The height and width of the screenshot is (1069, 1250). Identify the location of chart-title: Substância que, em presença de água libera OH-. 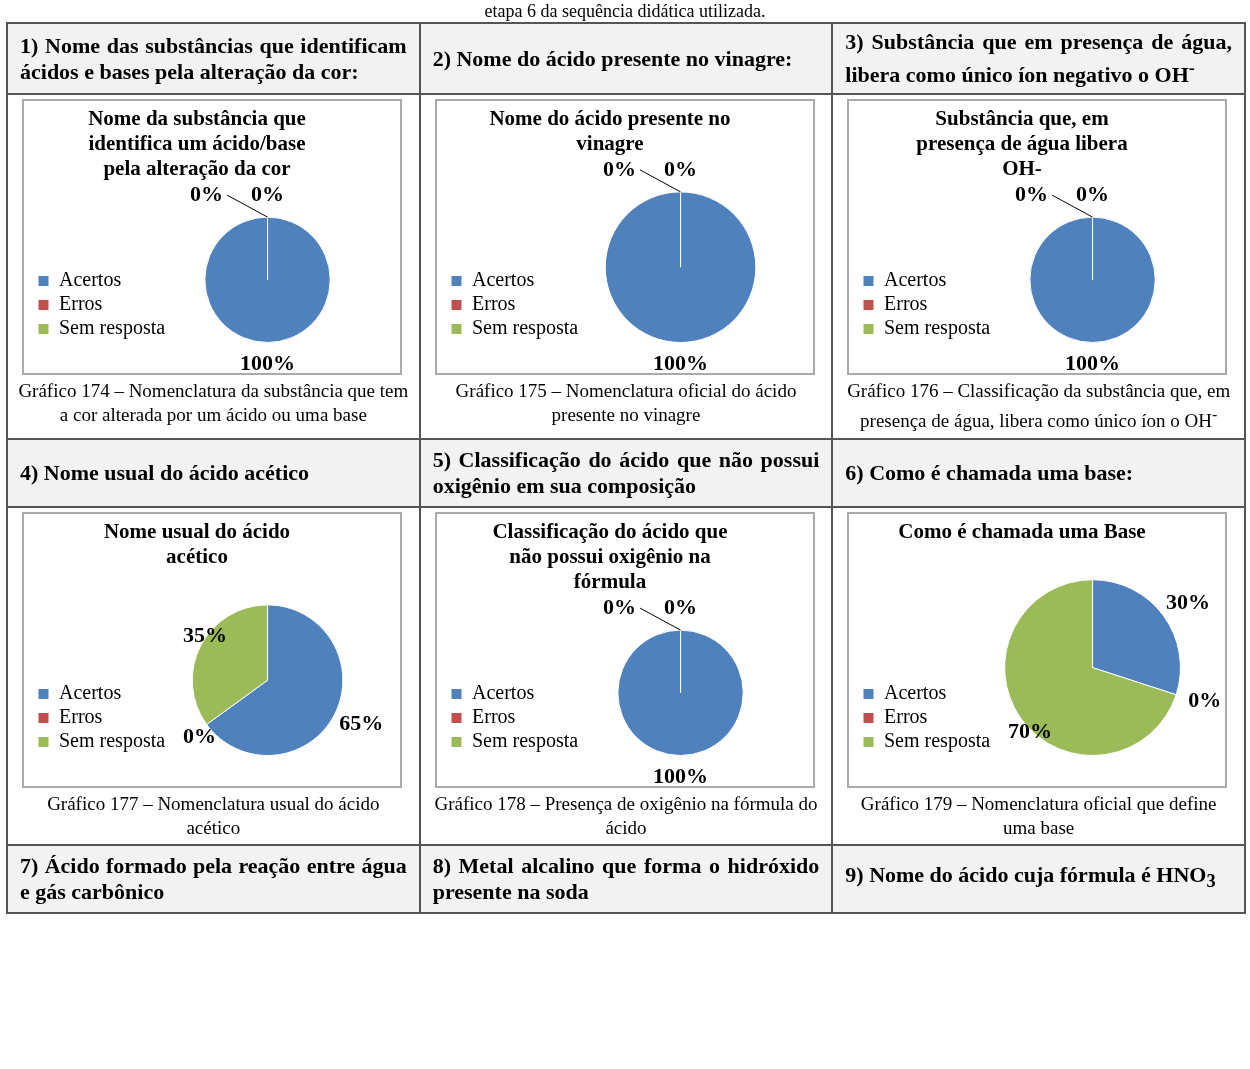
(1022, 143).